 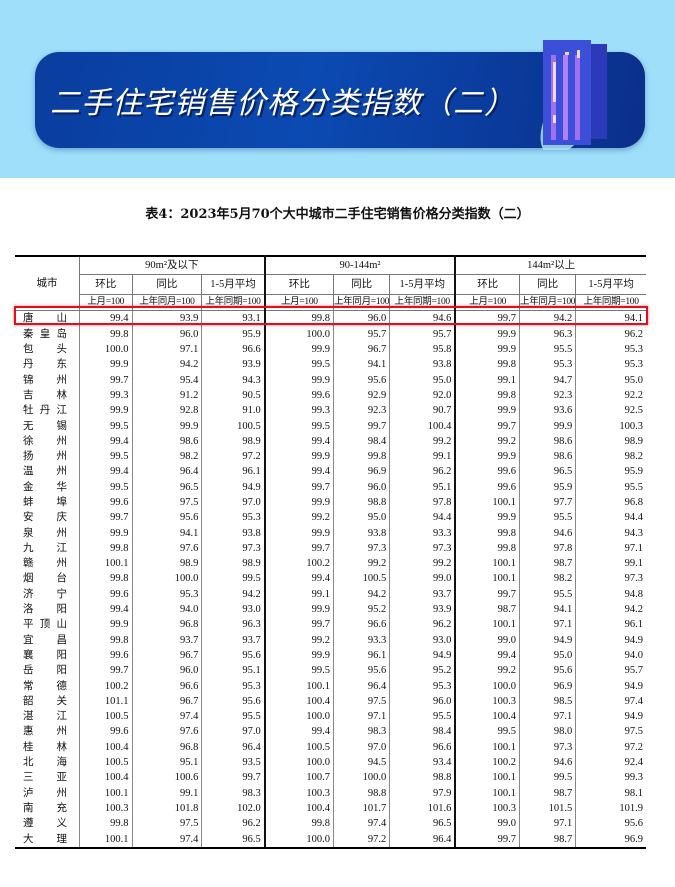 I want to click on value-cell: 100.6, so click(x=166, y=778).